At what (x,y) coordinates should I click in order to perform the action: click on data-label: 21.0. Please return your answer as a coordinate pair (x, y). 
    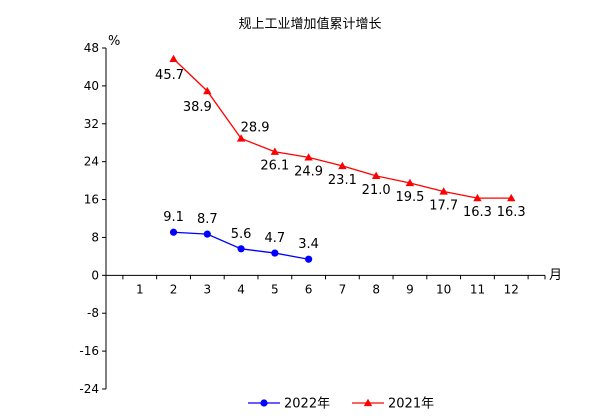
    Looking at the image, I should click on (376, 190).